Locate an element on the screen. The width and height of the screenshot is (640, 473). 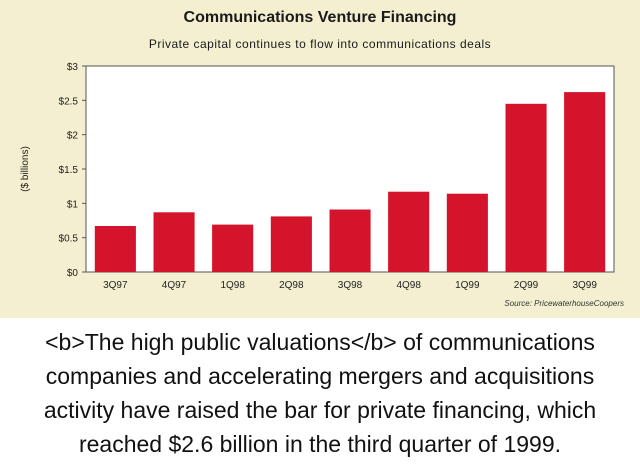
y-tick-label: $0 is located at coordinates (73, 273).